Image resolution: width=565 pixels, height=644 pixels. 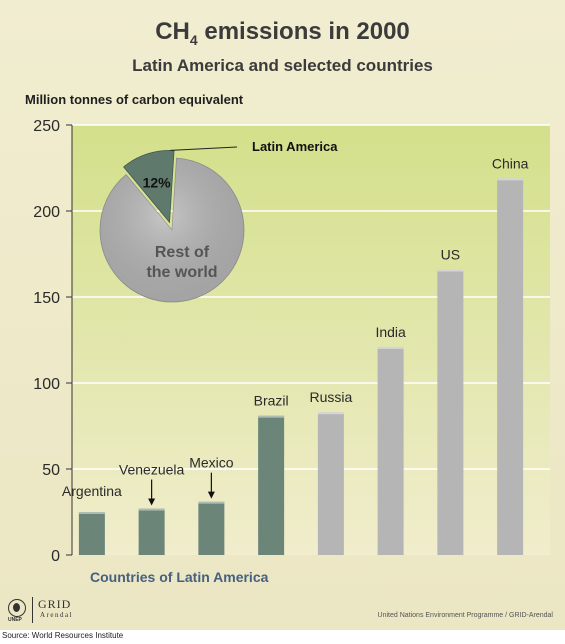 What do you see at coordinates (271, 416) in the screenshot?
I see `bar-highlight-brazil` at bounding box center [271, 416].